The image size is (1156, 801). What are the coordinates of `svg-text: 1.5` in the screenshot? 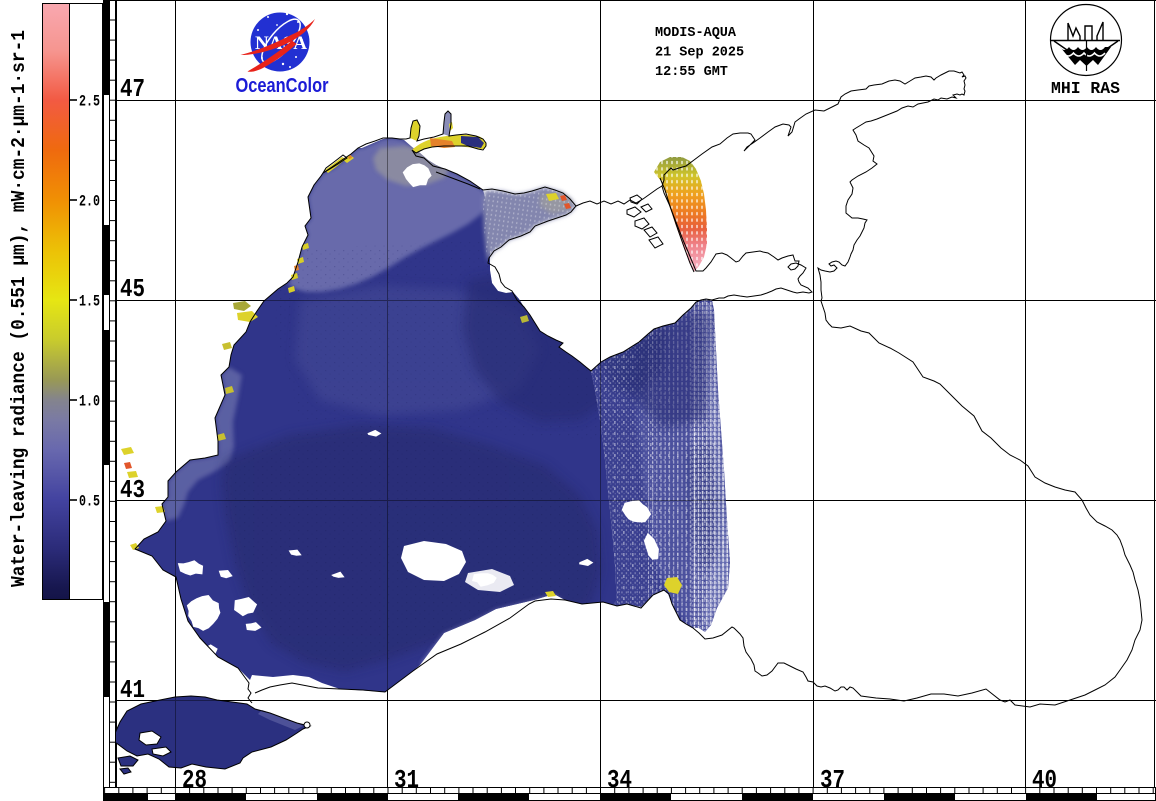 It's located at (89, 302).